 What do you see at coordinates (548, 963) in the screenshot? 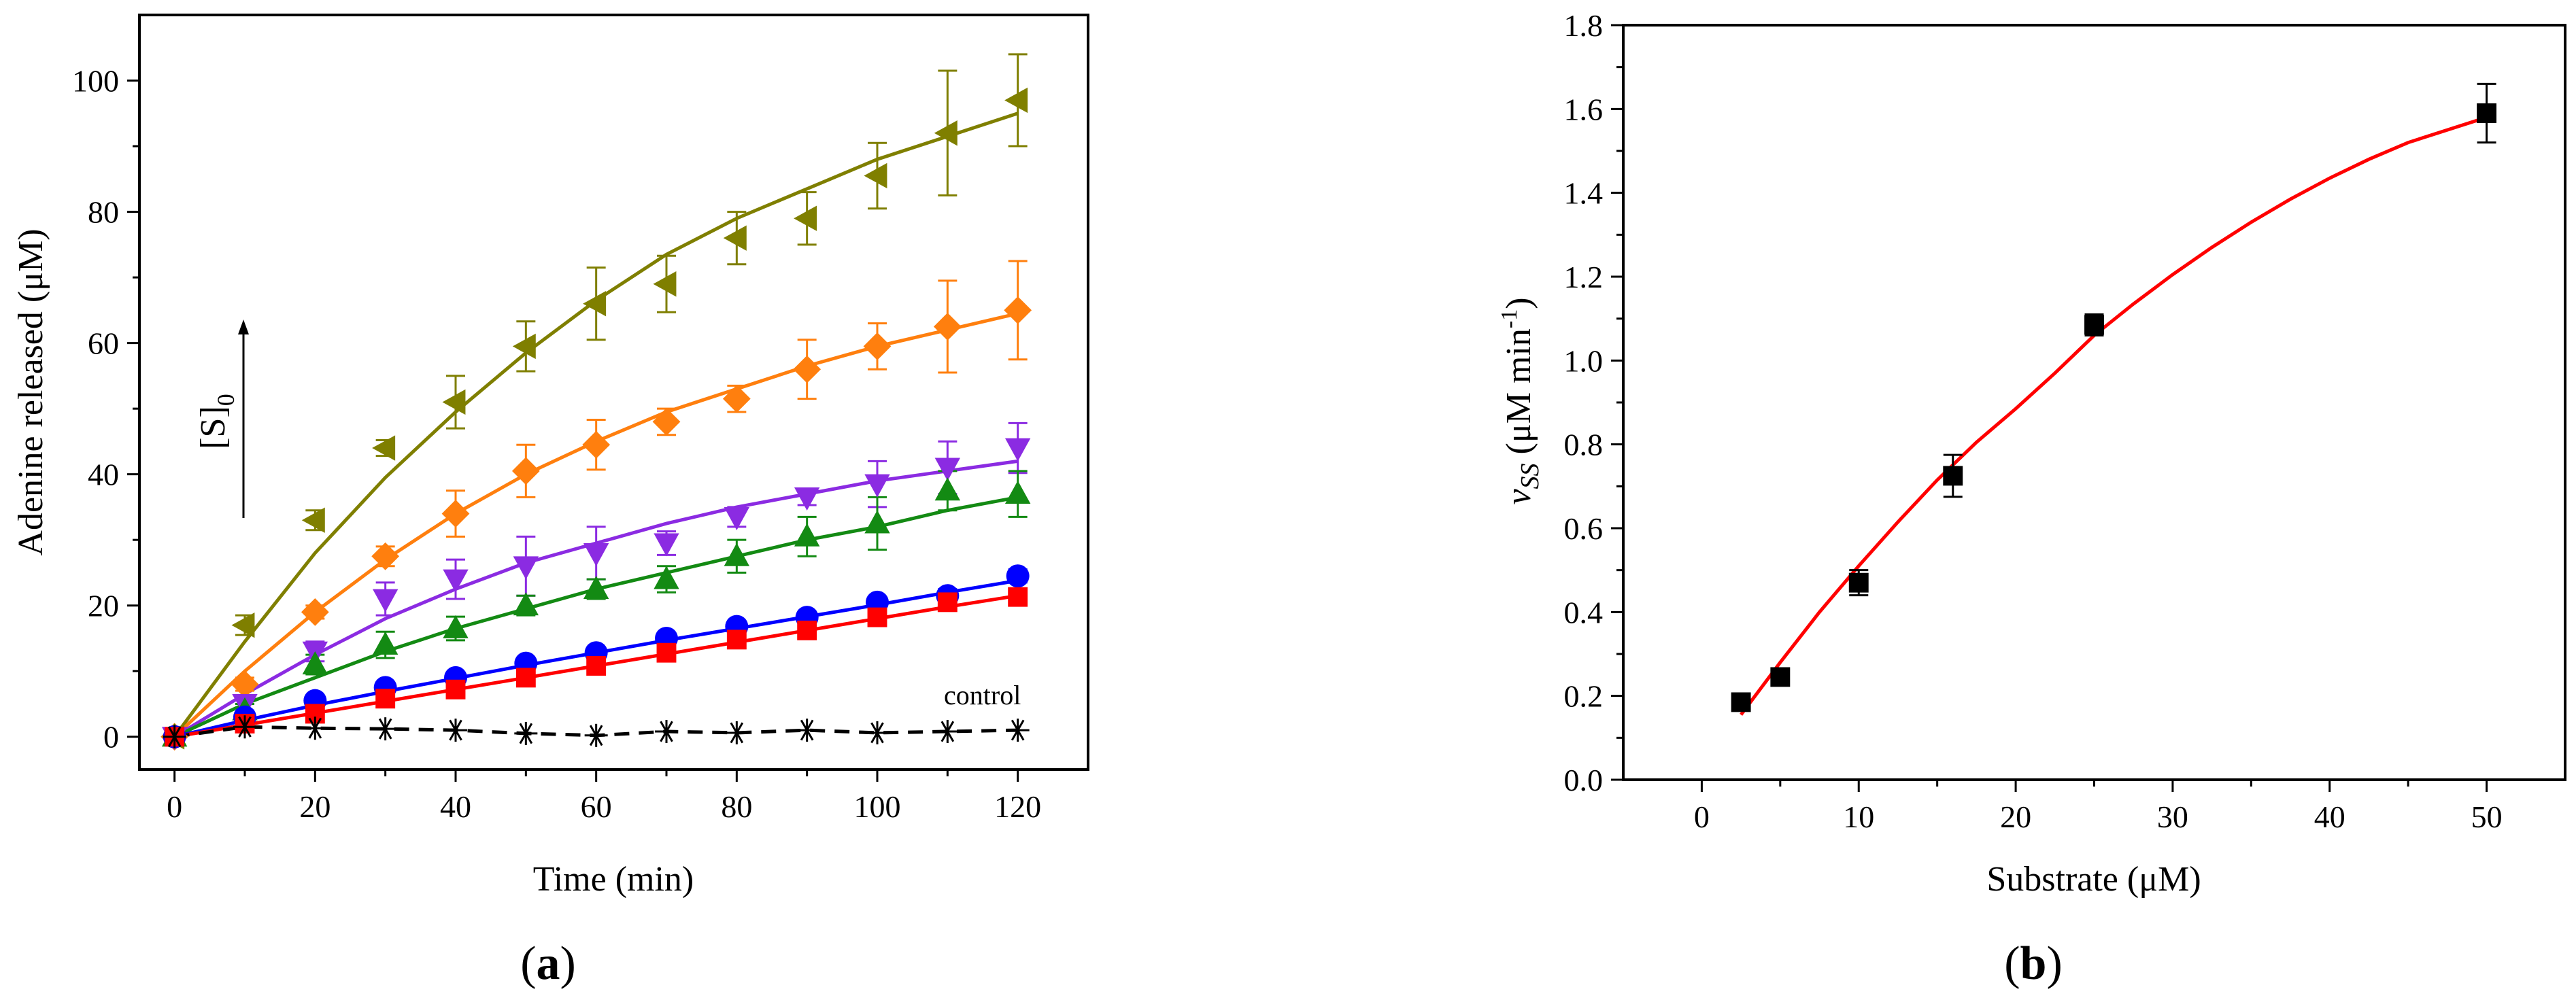
I see `panel-a-label: (a)` at bounding box center [548, 963].